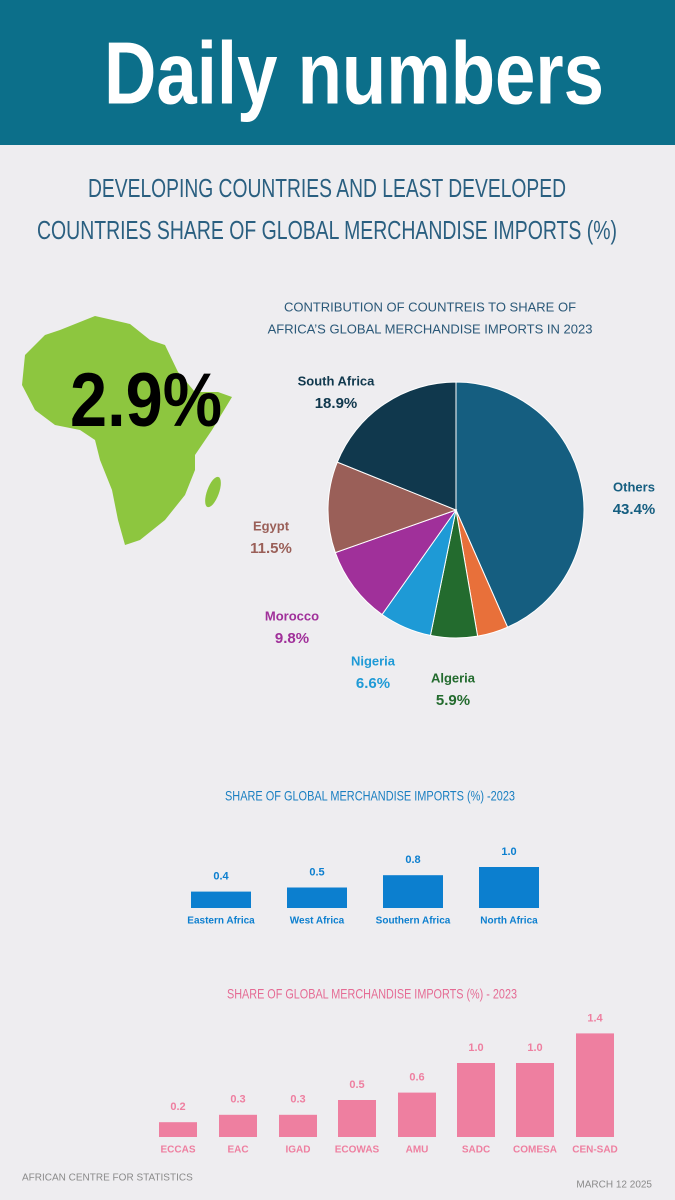 The width and height of the screenshot is (675, 1200). What do you see at coordinates (595, 1018) in the screenshot?
I see `bar-value-label: 1.4` at bounding box center [595, 1018].